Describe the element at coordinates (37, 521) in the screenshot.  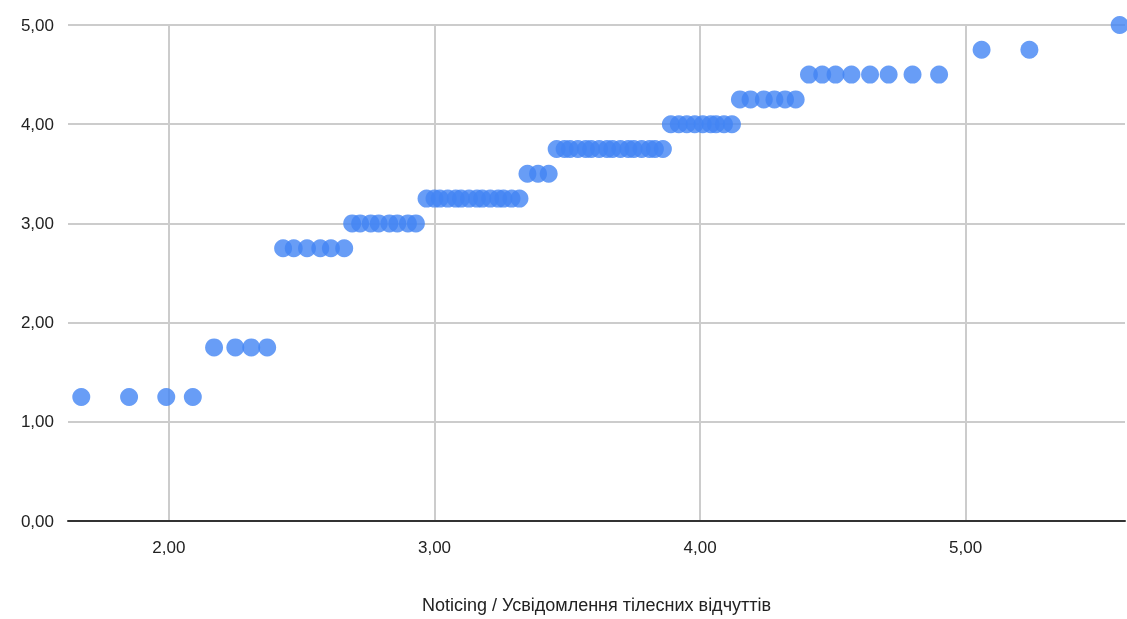
I see `y-tick-label: 0,00` at that location.